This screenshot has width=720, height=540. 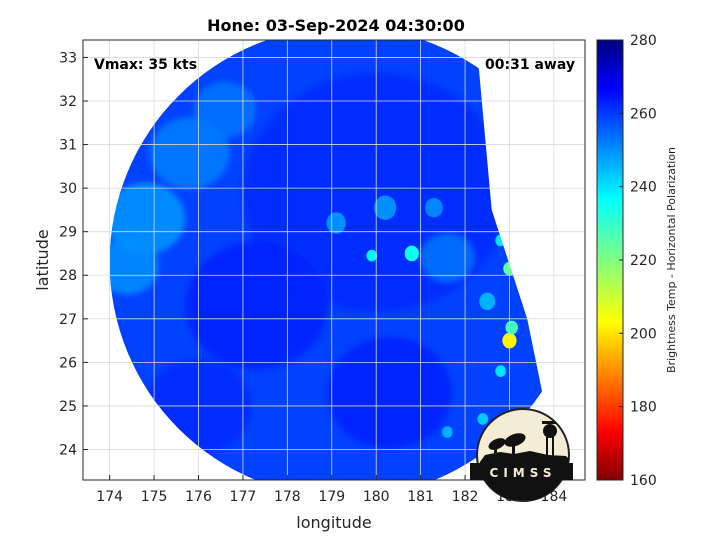 I want to click on vmax-annotation: Vmax: 35 kts, so click(x=145, y=65).